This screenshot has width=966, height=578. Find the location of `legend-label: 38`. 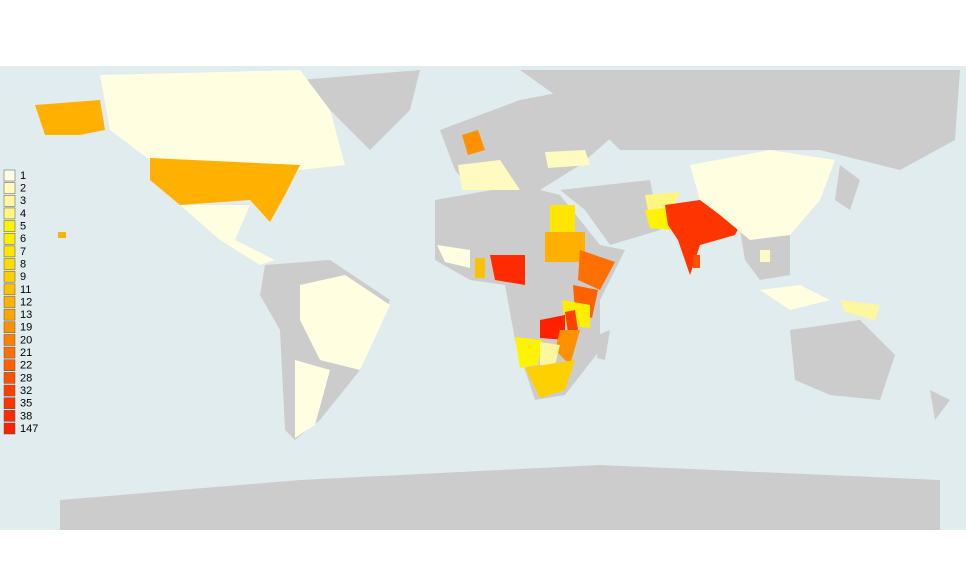

legend-label: 38 is located at coordinates (26, 416).